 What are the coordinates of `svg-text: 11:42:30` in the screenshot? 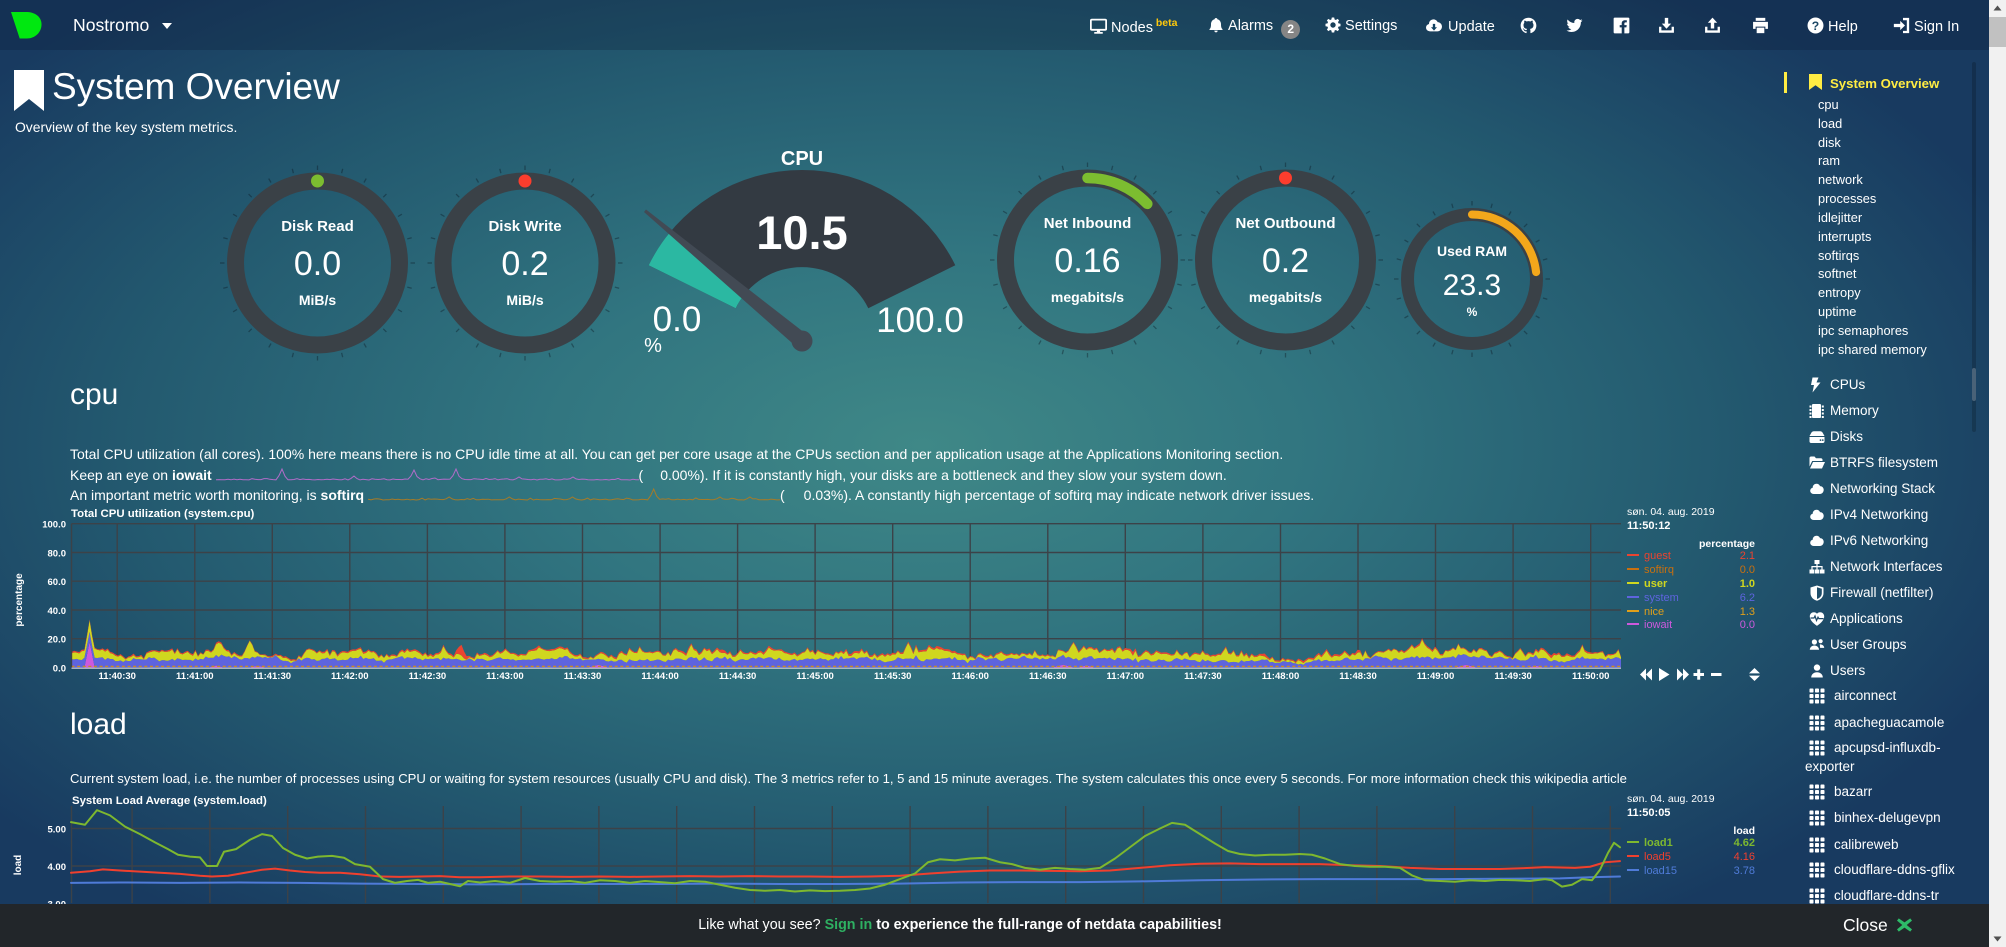 It's located at (428, 676).